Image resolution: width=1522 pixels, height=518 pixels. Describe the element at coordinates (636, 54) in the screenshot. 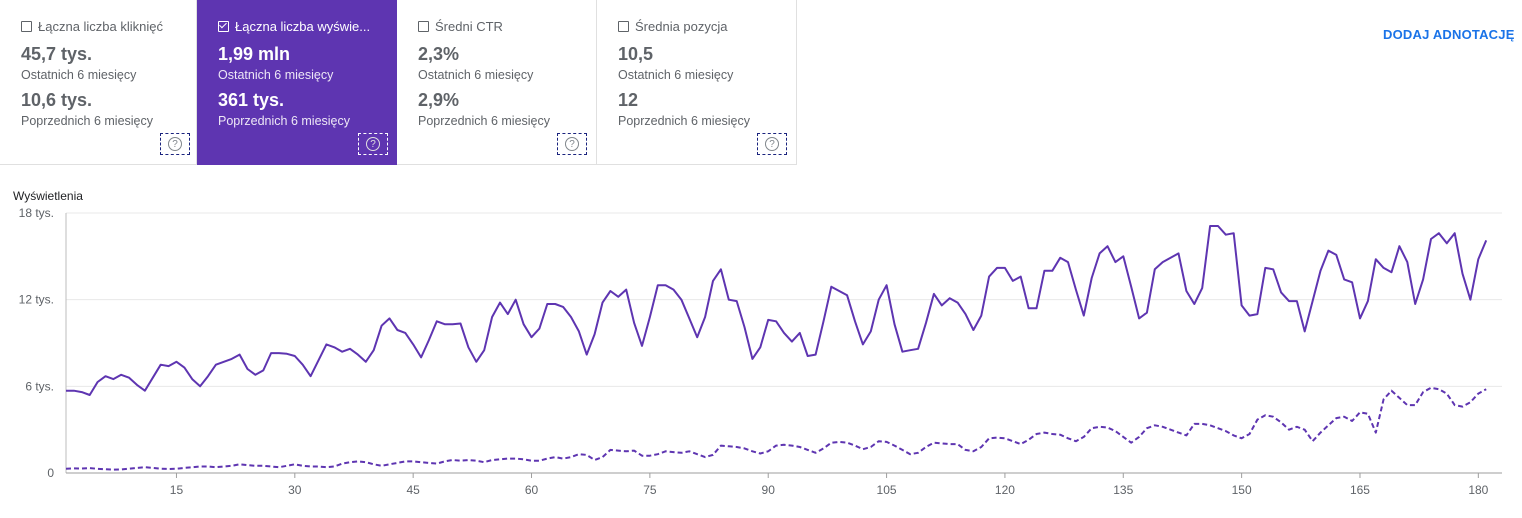

I see `value-current: 10,5` at that location.